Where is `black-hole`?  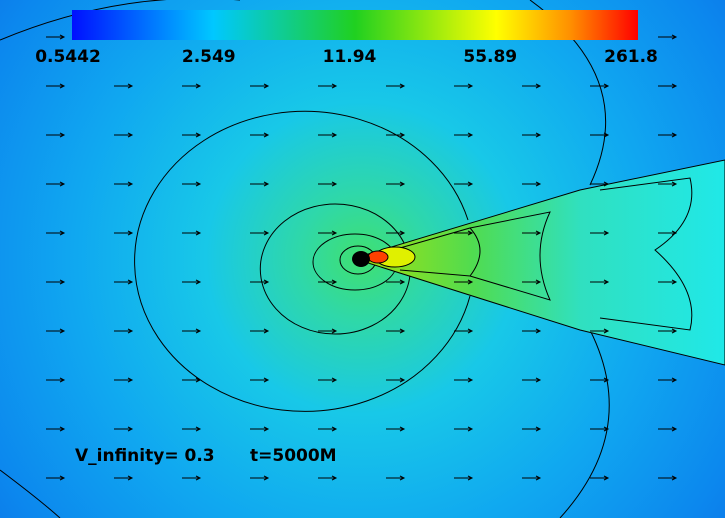 black-hole is located at coordinates (361, 259).